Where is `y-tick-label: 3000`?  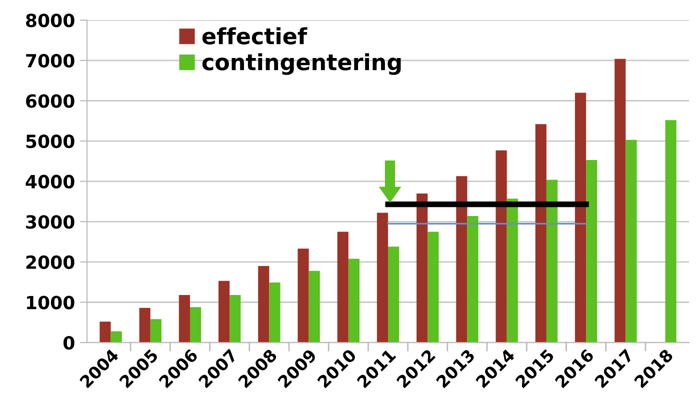
y-tick-label: 3000 is located at coordinates (50, 222).